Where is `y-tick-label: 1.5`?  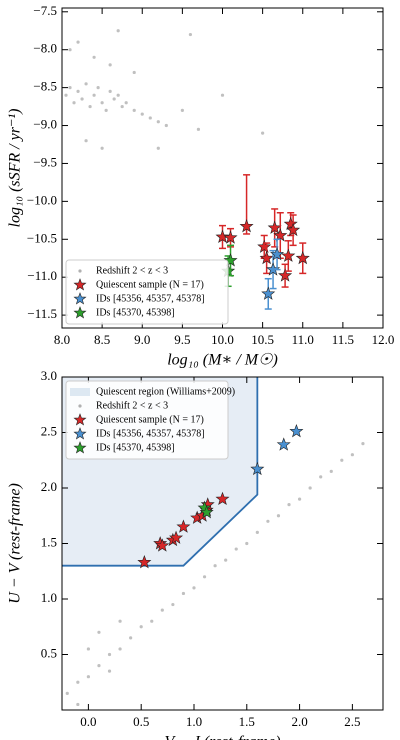 y-tick-label: 1.5 is located at coordinates (49, 541).